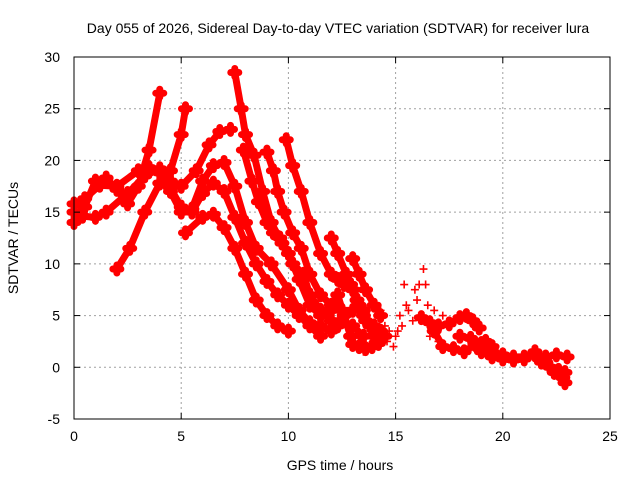 This screenshot has height=480, width=640. What do you see at coordinates (396, 436) in the screenshot?
I see `x-tick-label: 15` at bounding box center [396, 436].